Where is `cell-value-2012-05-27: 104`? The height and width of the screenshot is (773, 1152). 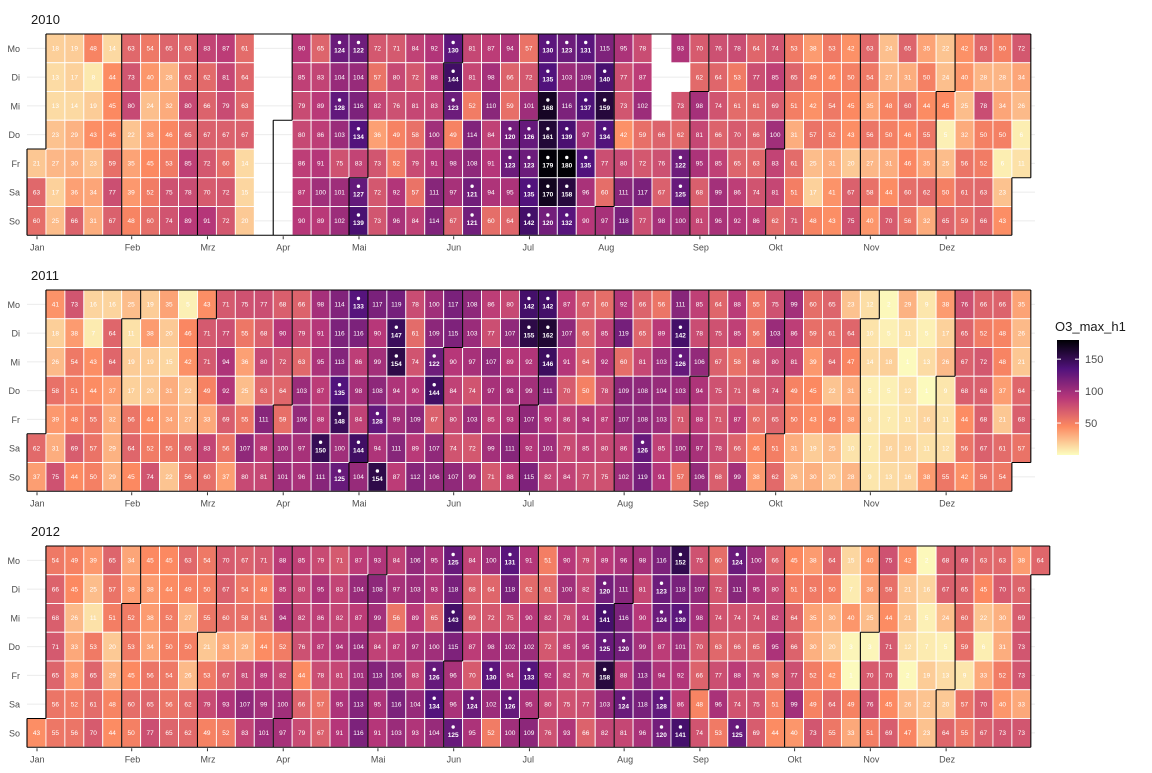 cell-value-2012-05-27: 104 is located at coordinates (434, 733).